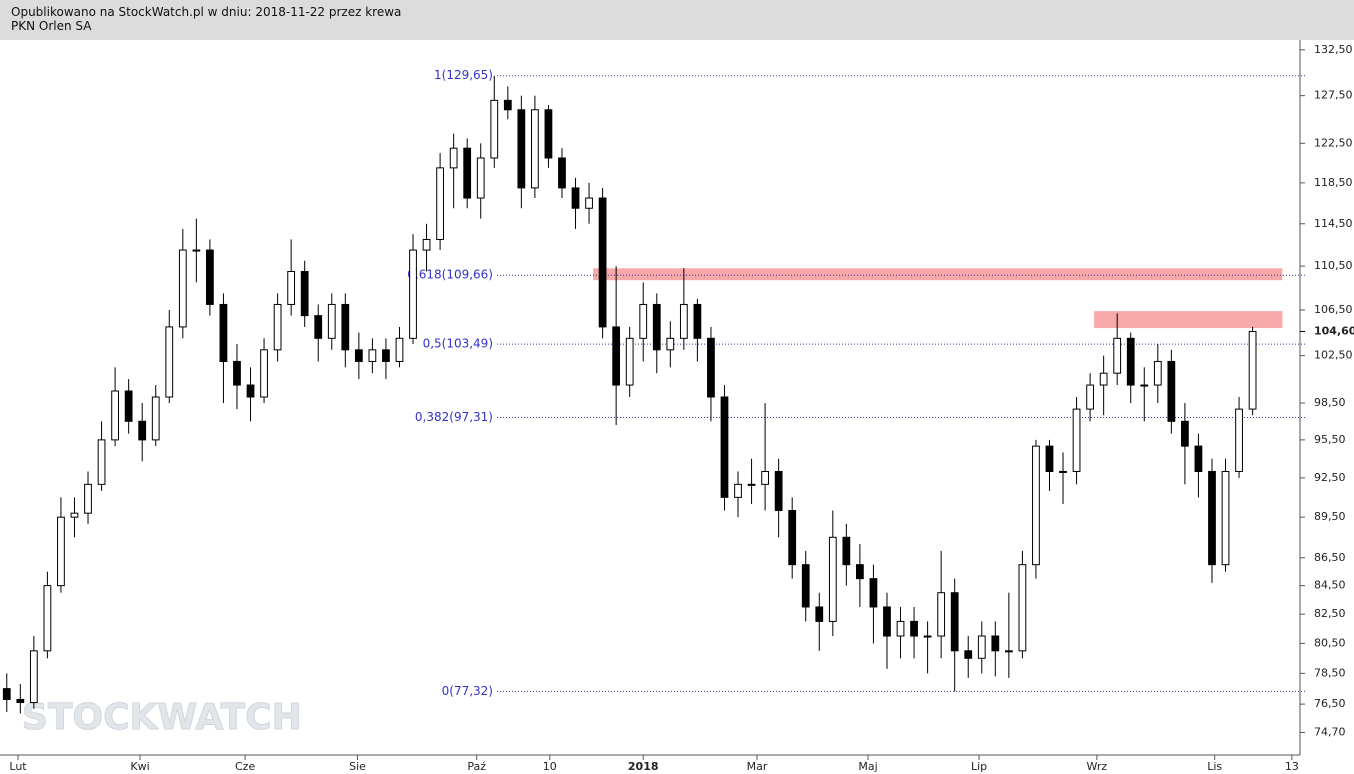 This screenshot has width=1354, height=774. What do you see at coordinates (1330, 613) in the screenshot?
I see `y-tick-label: 82,50` at bounding box center [1330, 613].